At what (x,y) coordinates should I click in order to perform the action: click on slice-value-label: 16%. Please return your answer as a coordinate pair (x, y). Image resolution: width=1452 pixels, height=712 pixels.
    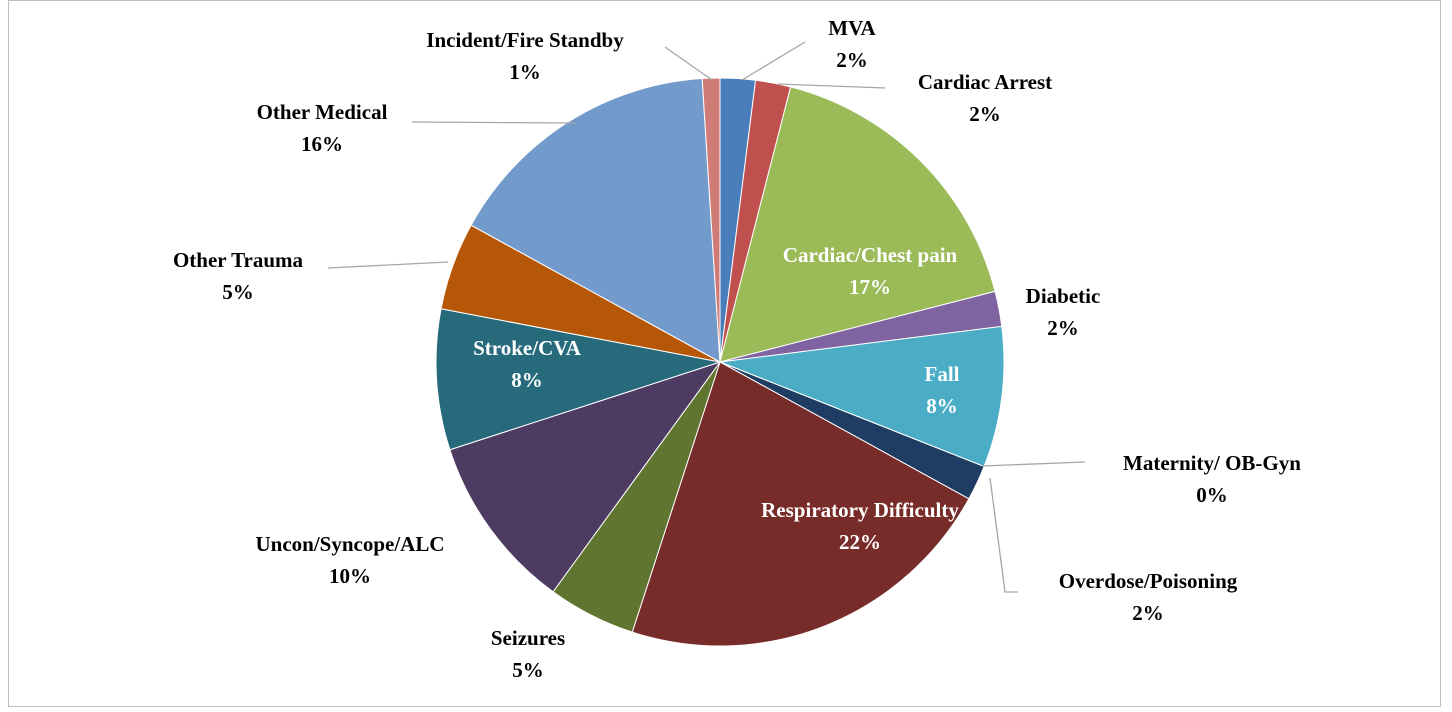
    Looking at the image, I should click on (322, 144).